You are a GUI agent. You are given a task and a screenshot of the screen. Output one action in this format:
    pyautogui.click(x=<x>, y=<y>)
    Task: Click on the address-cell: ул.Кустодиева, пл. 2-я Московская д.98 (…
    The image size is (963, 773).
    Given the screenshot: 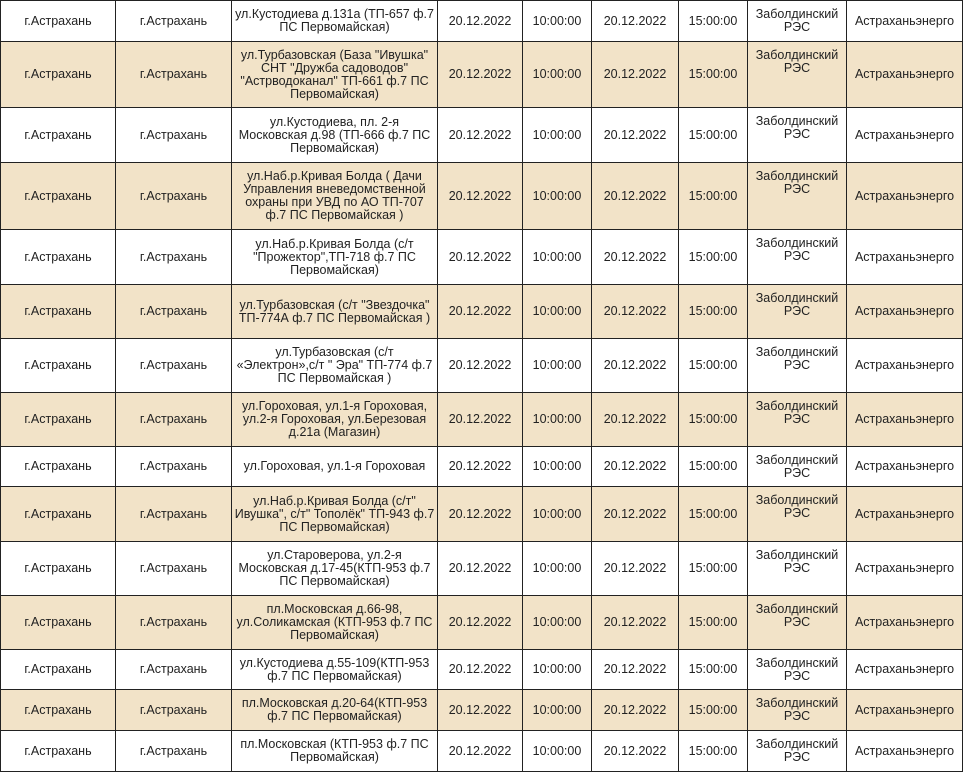 What is the action you would take?
    pyautogui.click(x=334, y=135)
    